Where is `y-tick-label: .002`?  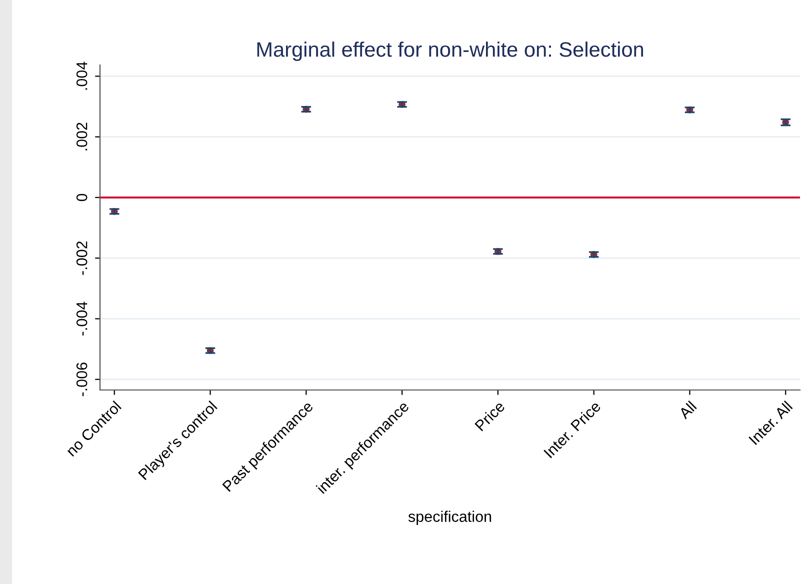 y-tick-label: .002 is located at coordinates (82, 136).